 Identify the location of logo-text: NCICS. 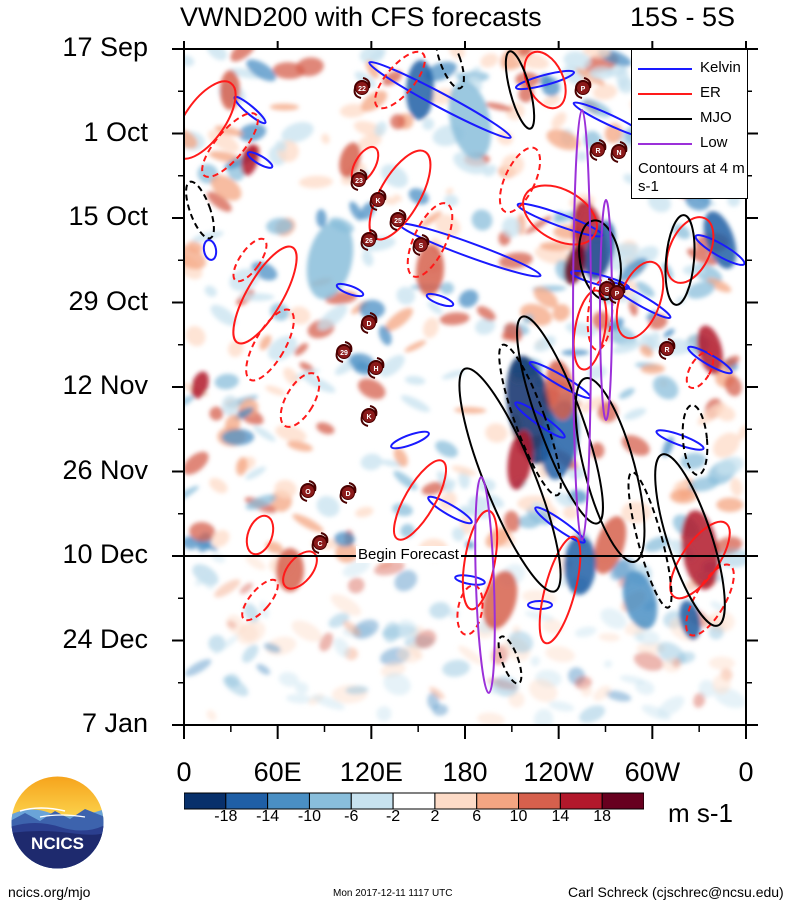
(57, 843).